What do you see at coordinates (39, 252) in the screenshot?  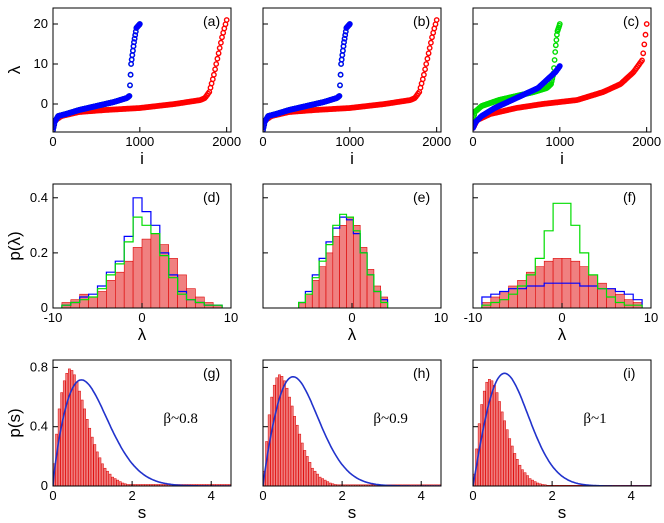 I see `y-tick-label: 0.2` at bounding box center [39, 252].